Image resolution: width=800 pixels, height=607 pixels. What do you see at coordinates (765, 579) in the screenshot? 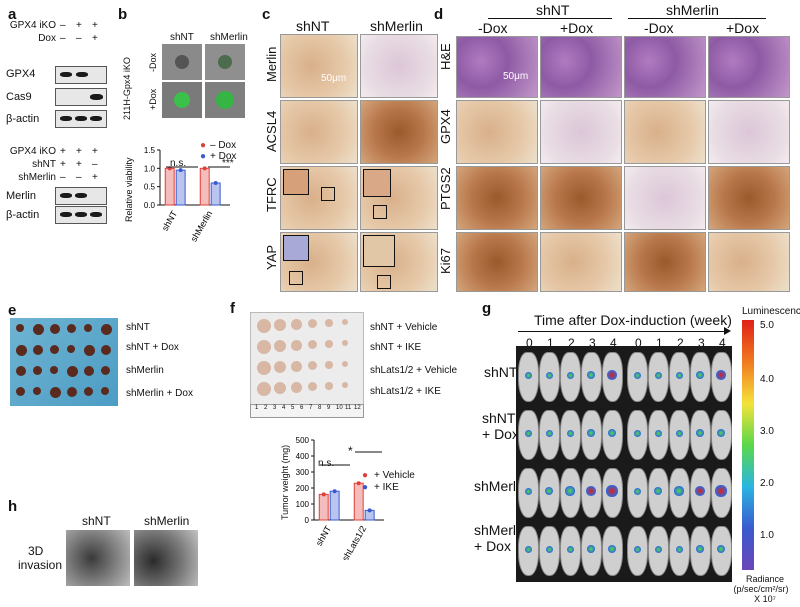
I see `colorbar-unit: Radiance` at bounding box center [765, 579].